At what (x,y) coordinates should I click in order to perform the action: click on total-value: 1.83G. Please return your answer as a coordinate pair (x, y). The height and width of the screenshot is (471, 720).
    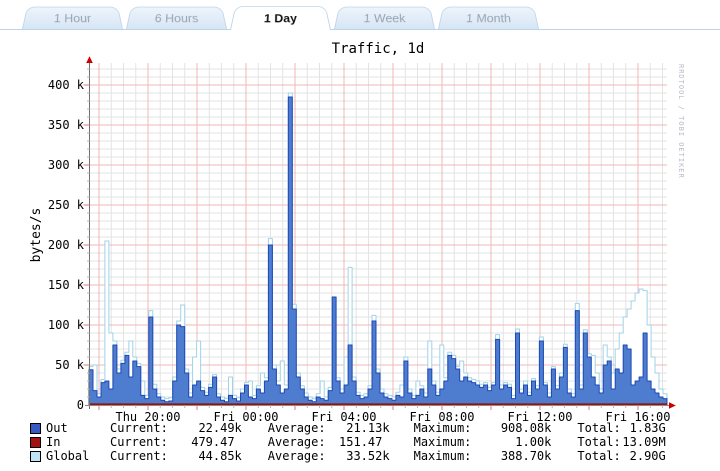
    Looking at the image, I should click on (647, 428).